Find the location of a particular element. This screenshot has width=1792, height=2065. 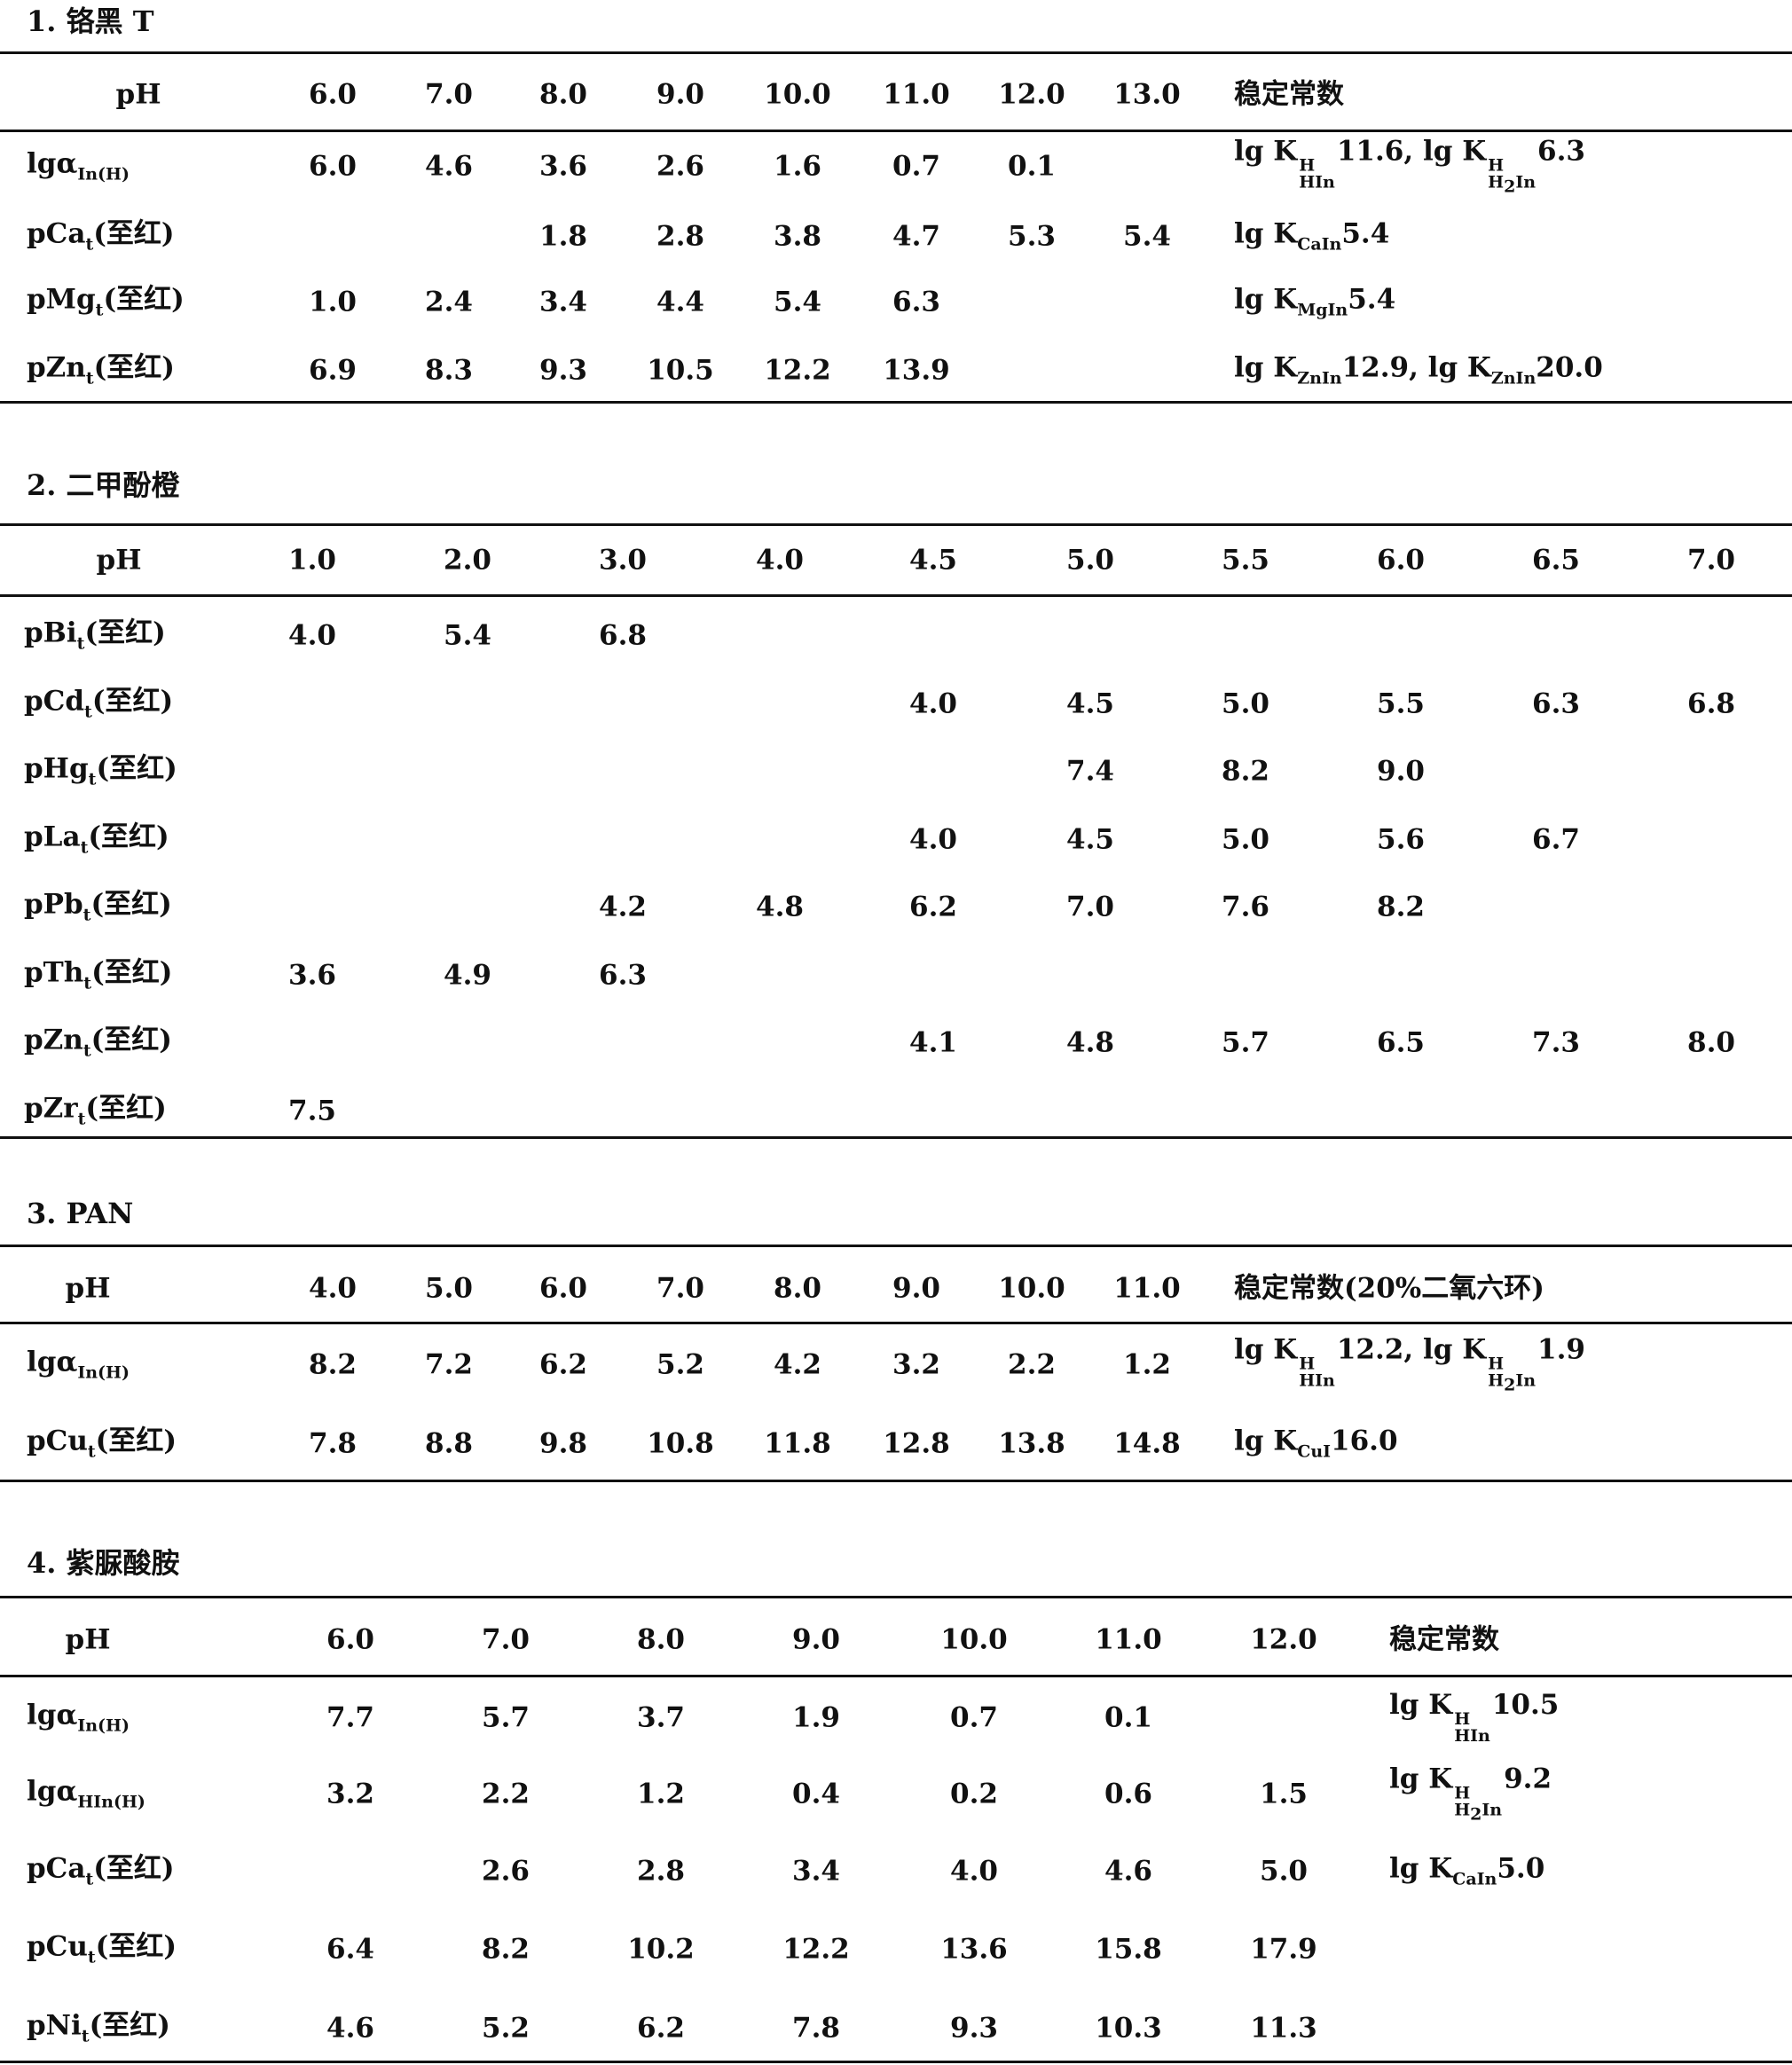

subscript: CaIn is located at coordinates (1319, 245).